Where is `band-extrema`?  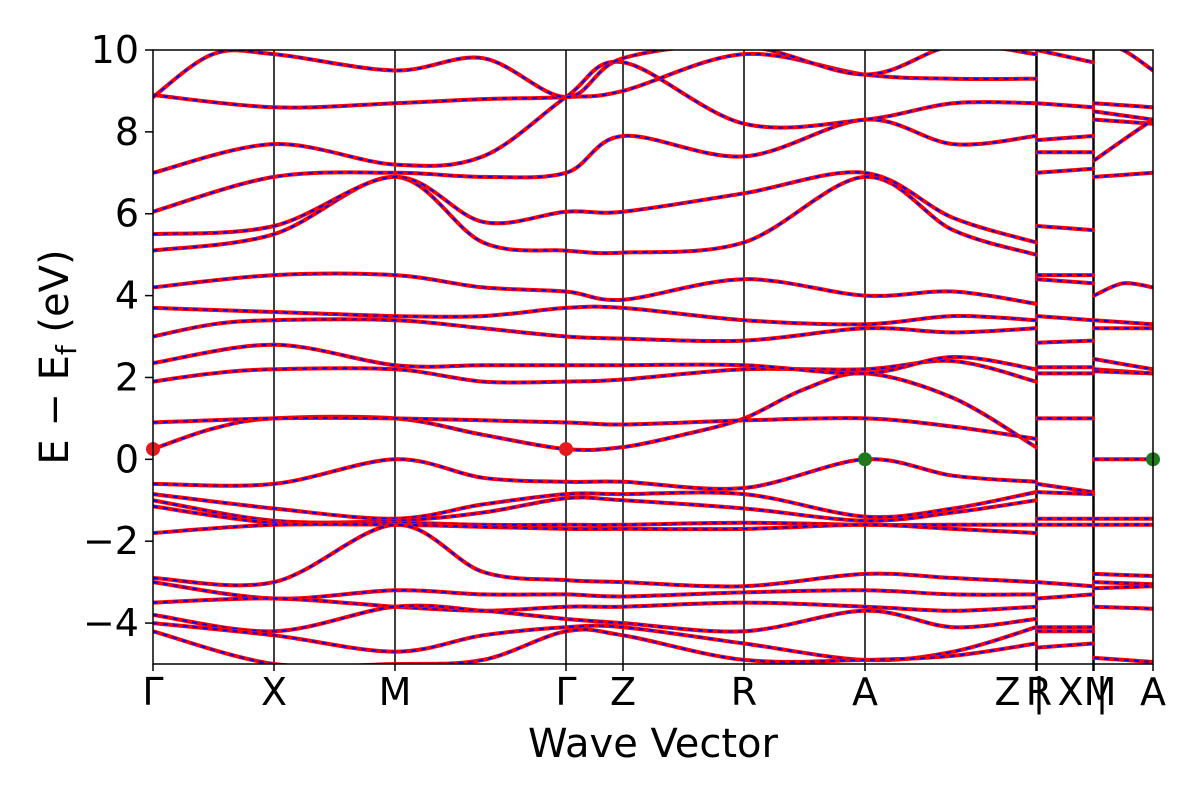 band-extrema is located at coordinates (653, 454).